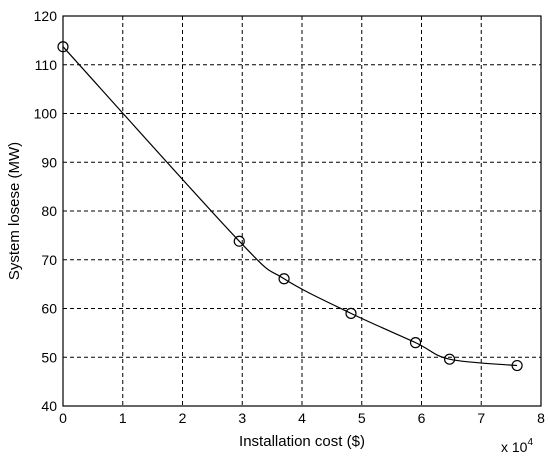 The width and height of the screenshot is (550, 466). I want to click on x-tick-label: 6, so click(422, 418).